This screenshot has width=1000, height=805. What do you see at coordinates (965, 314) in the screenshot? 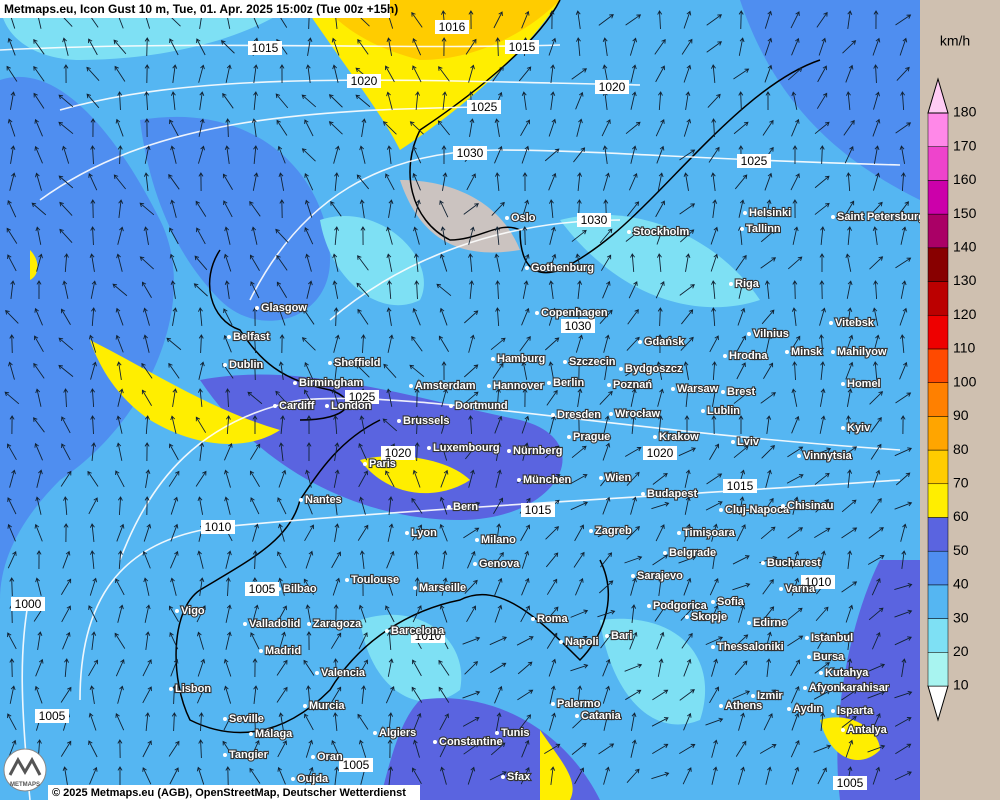
I see `legend-tick-label: 120` at bounding box center [965, 314].